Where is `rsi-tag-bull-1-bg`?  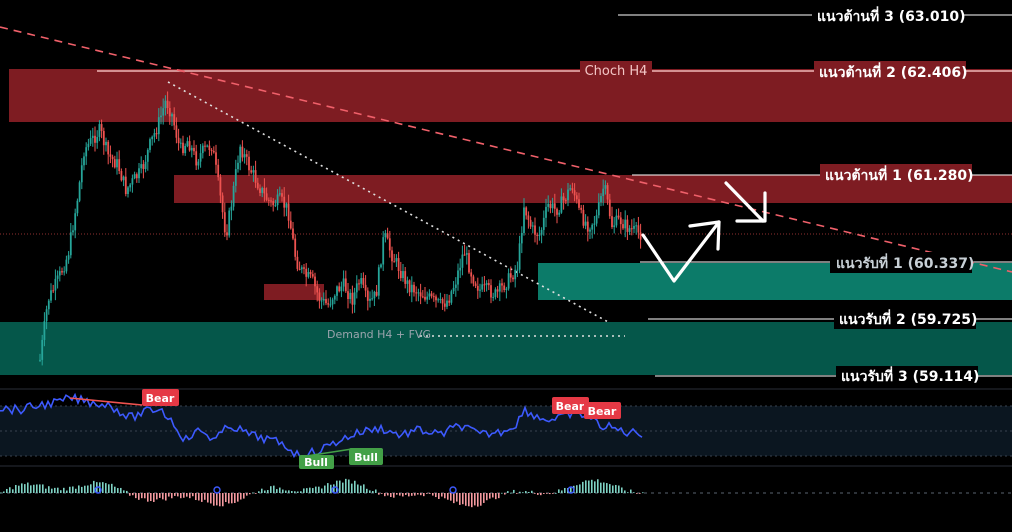
rsi-tag-bull-1-bg is located at coordinates (316, 462).